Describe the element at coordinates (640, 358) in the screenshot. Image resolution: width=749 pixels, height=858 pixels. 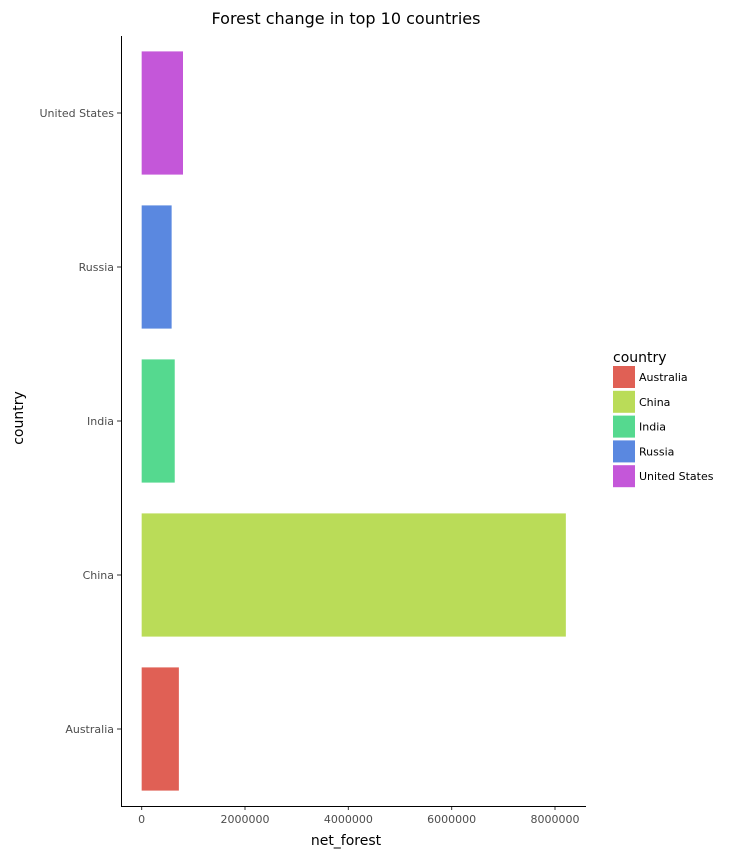
I see `legend-title: country` at that location.